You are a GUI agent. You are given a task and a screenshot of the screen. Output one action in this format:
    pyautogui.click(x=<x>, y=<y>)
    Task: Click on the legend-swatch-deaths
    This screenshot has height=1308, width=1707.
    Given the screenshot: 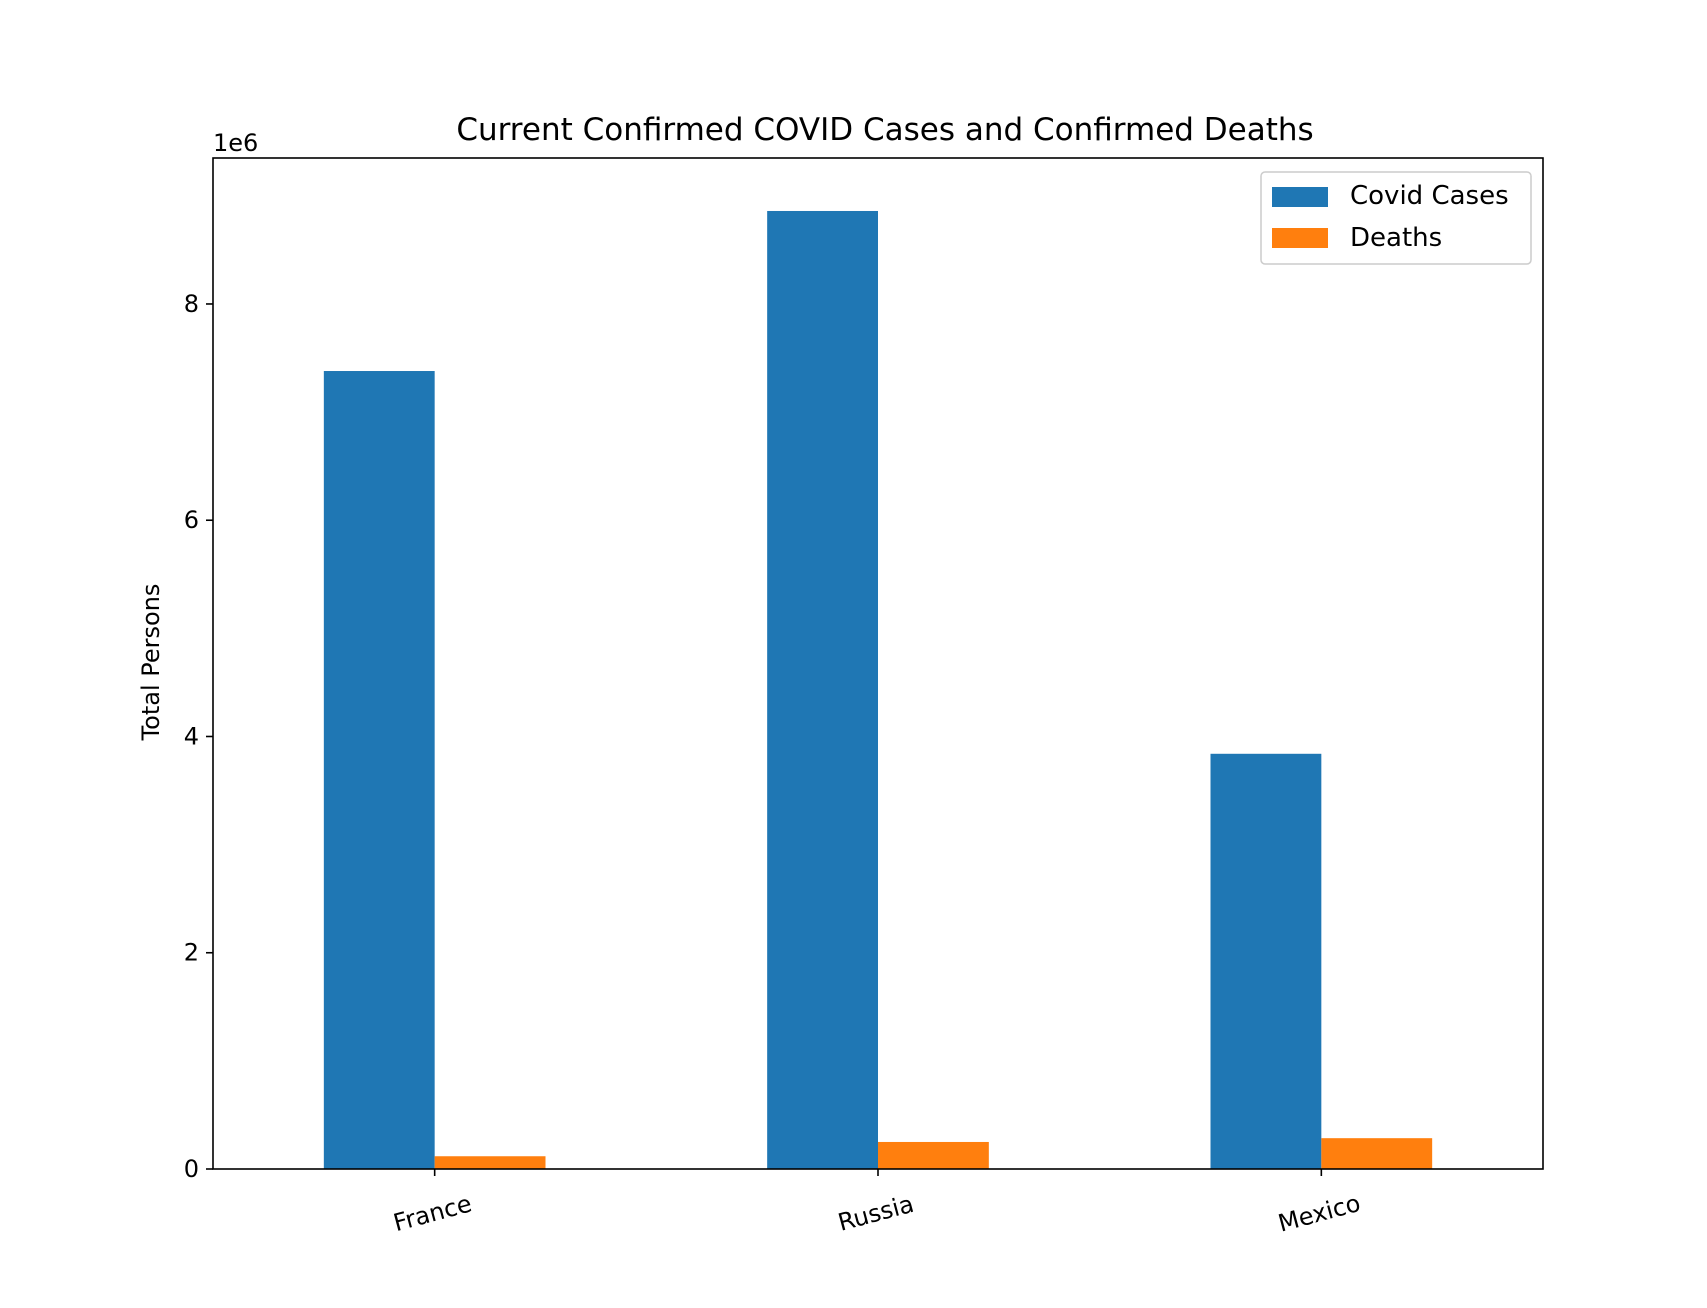 What is the action you would take?
    pyautogui.click(x=1300, y=238)
    